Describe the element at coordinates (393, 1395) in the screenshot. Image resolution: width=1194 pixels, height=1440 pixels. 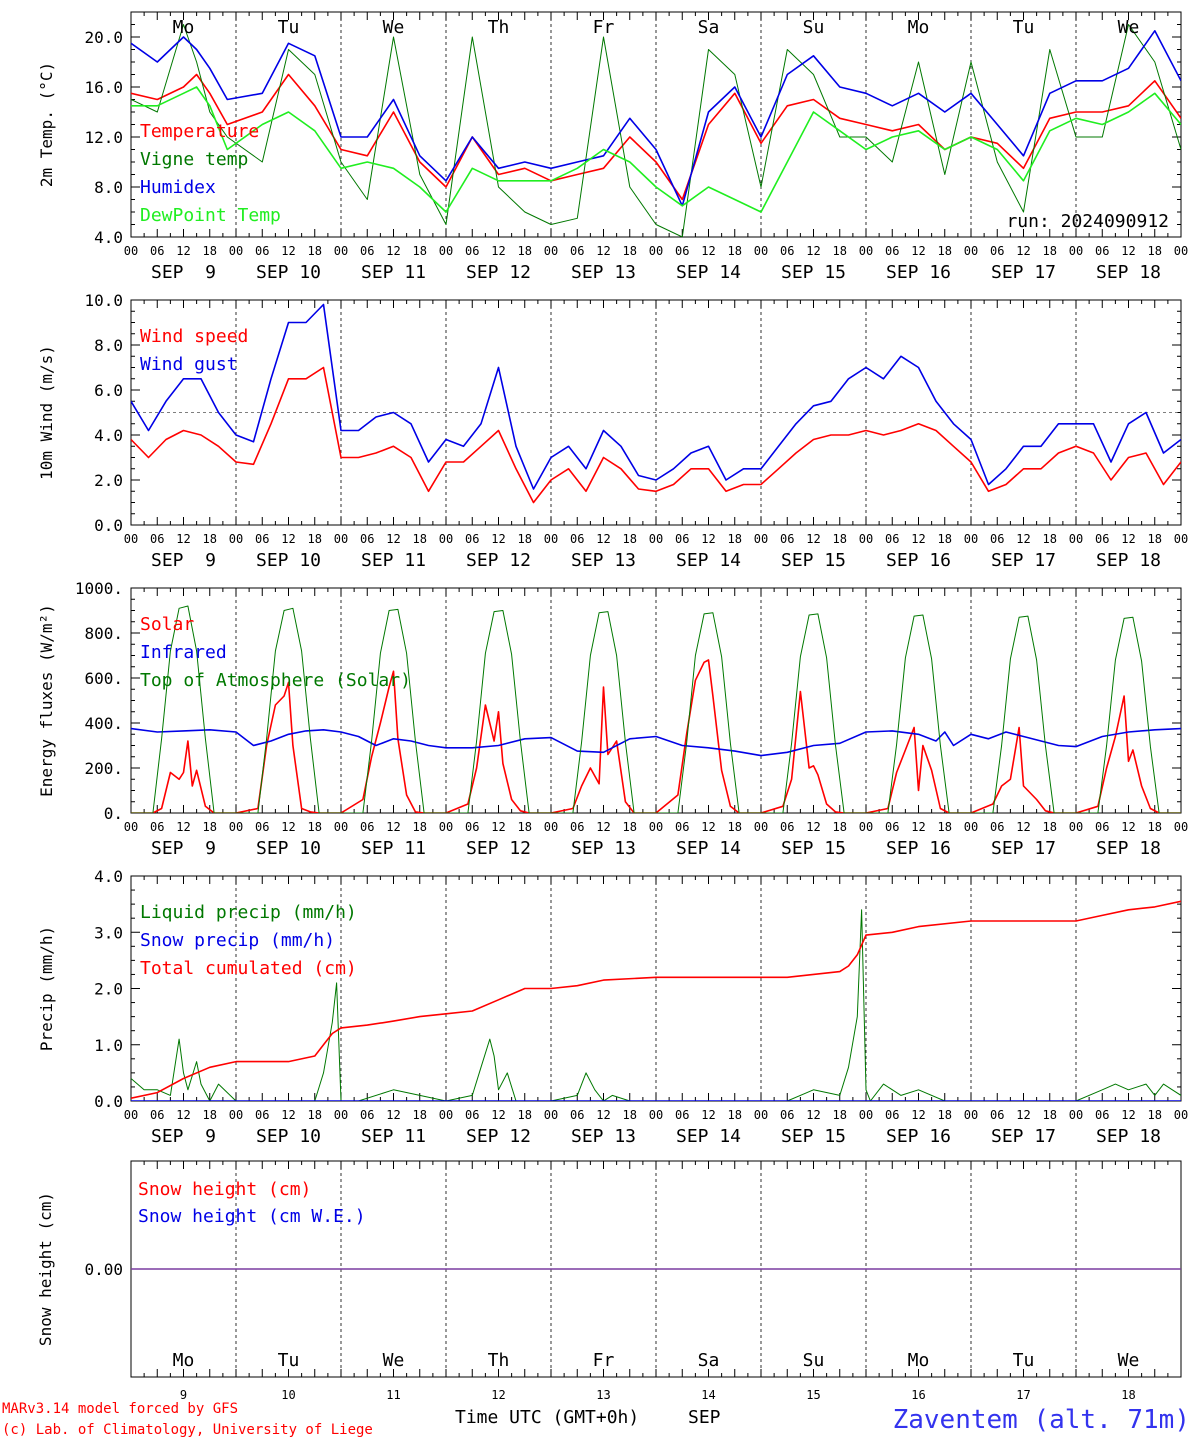
I see `day-number: 11` at that location.